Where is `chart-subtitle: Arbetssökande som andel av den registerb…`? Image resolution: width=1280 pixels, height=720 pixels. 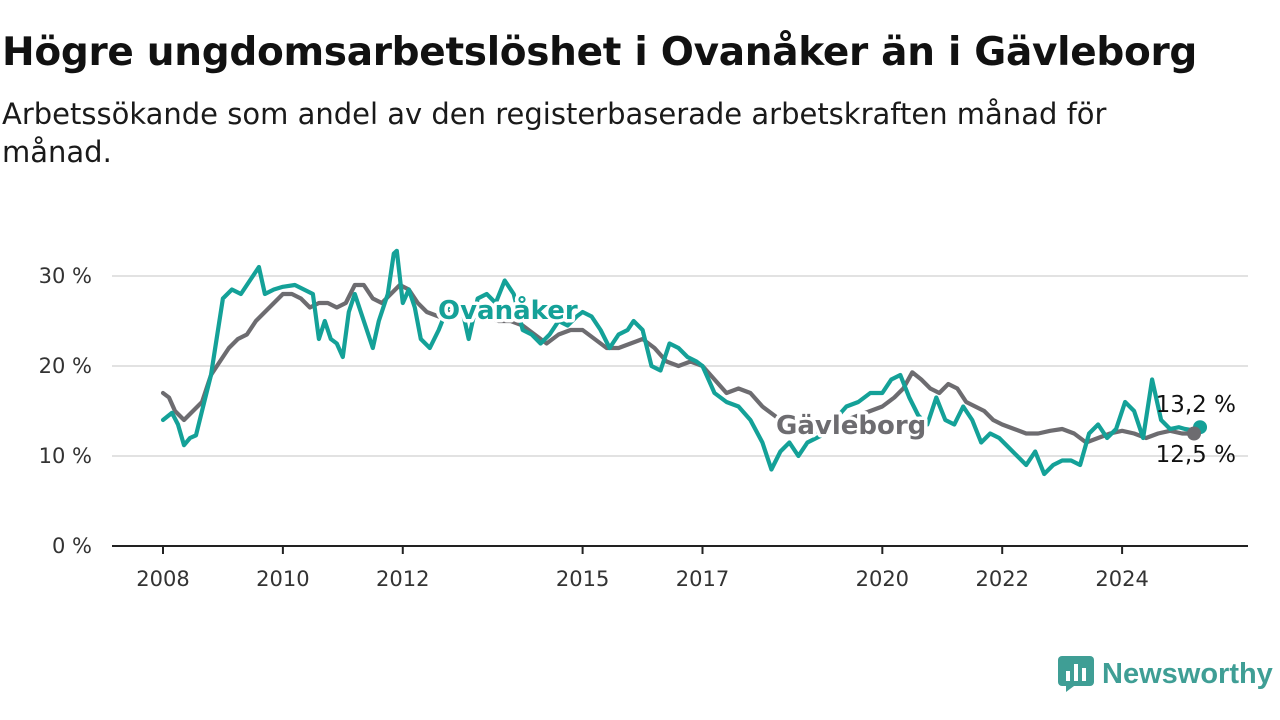
chart-subtitle: Arbetssökande som andel av den registerb… is located at coordinates (554, 133).